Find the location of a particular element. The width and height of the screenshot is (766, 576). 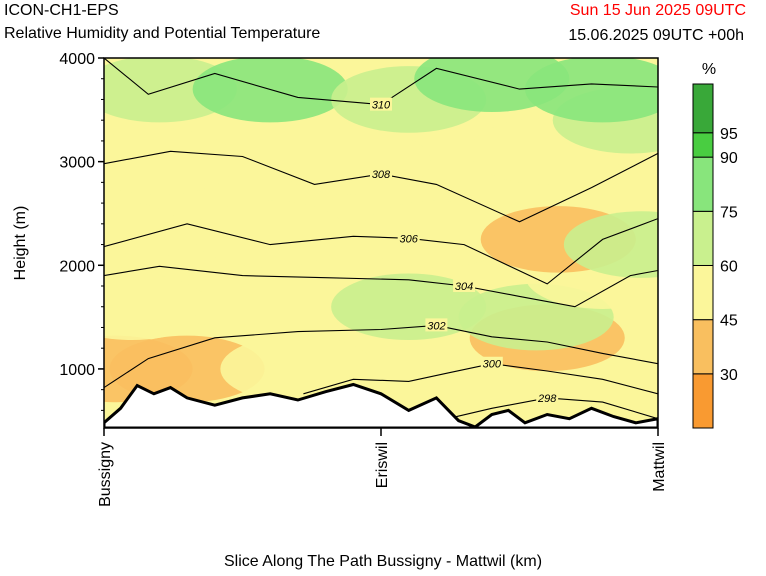

colorbar-label: 30 is located at coordinates (729, 375).